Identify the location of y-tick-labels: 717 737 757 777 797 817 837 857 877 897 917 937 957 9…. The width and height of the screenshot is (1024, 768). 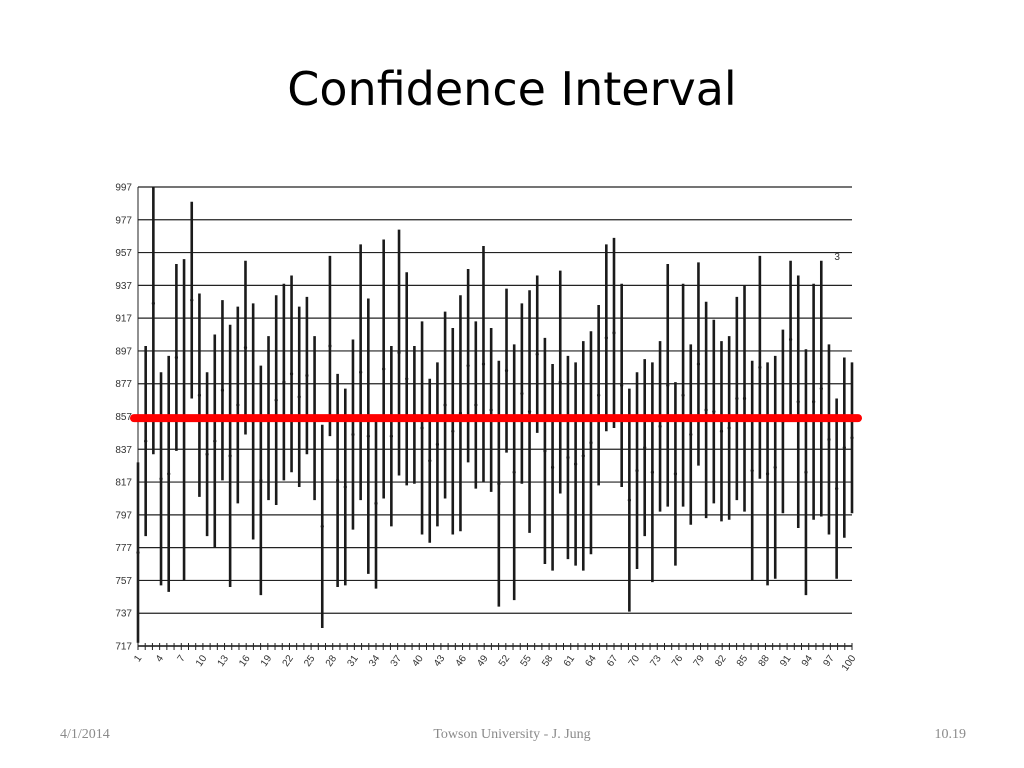
(123, 418).